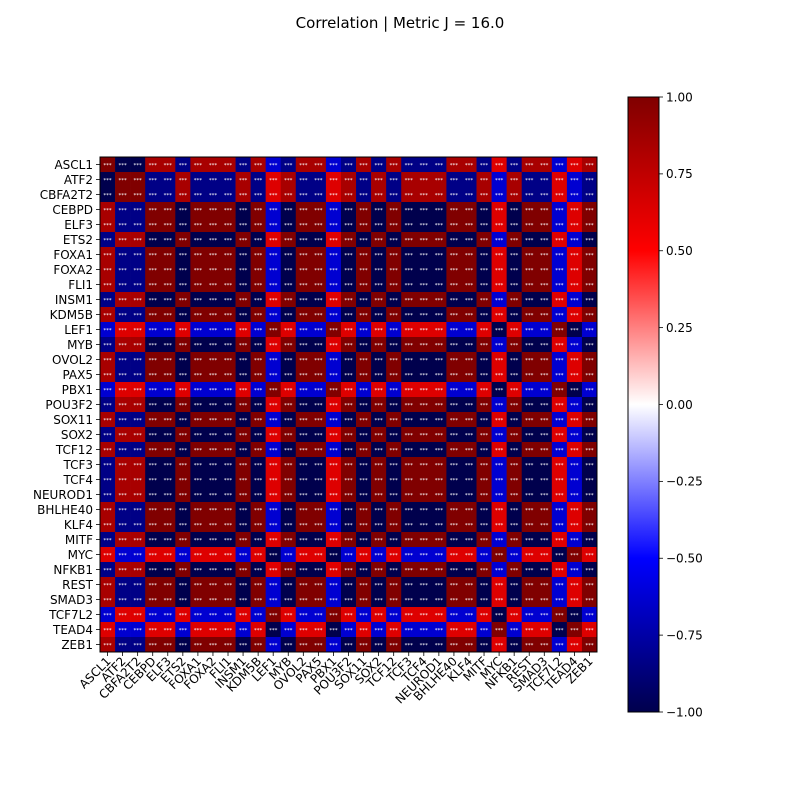 The image size is (800, 800). Describe the element at coordinates (80, 345) in the screenshot. I see `y-tick-label: MYB` at that location.